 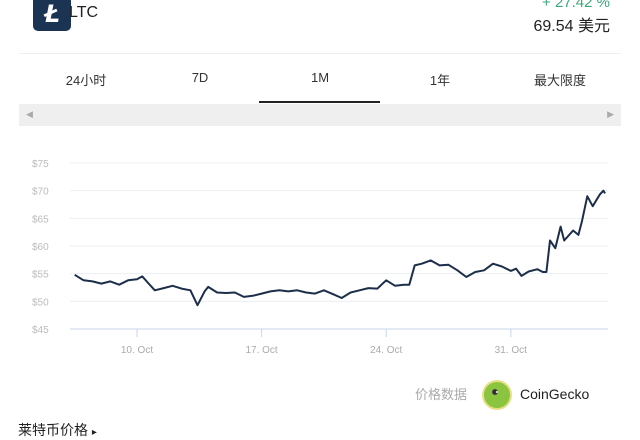 What do you see at coordinates (40, 247) in the screenshot?
I see `y-tick-label: $60` at bounding box center [40, 247].